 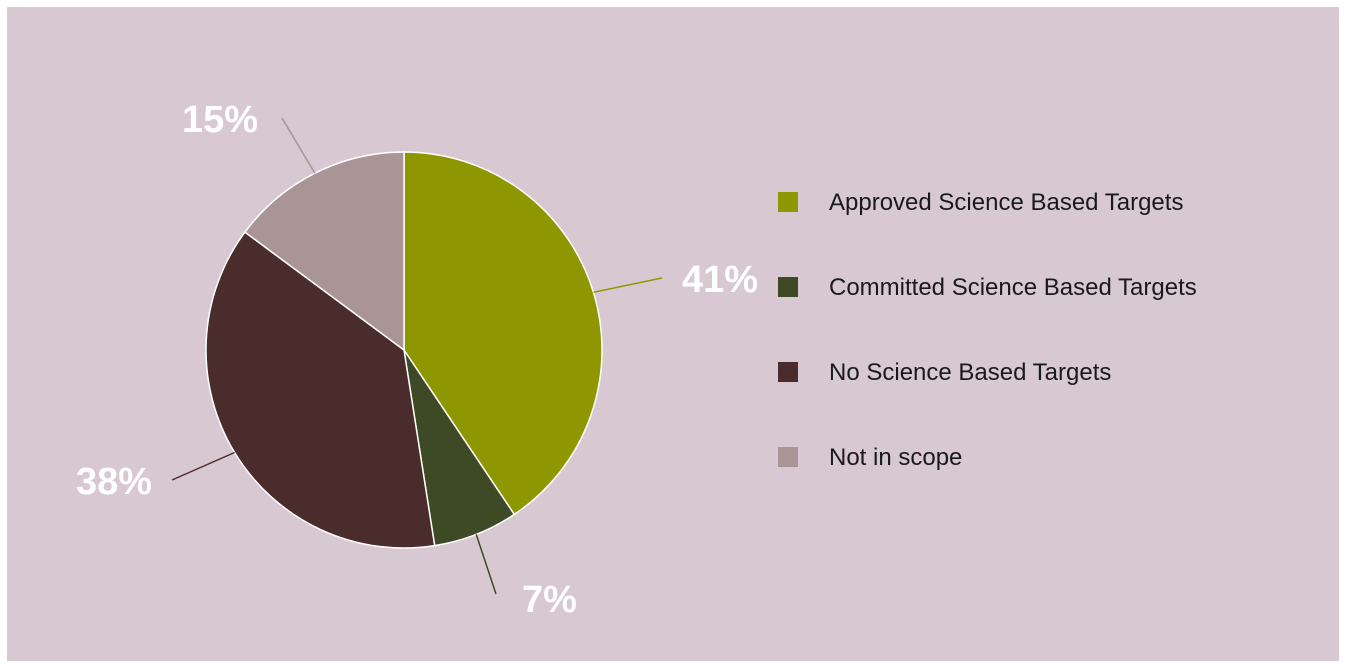 I want to click on legend-label-3: No Science Based Targets, so click(x=970, y=372).